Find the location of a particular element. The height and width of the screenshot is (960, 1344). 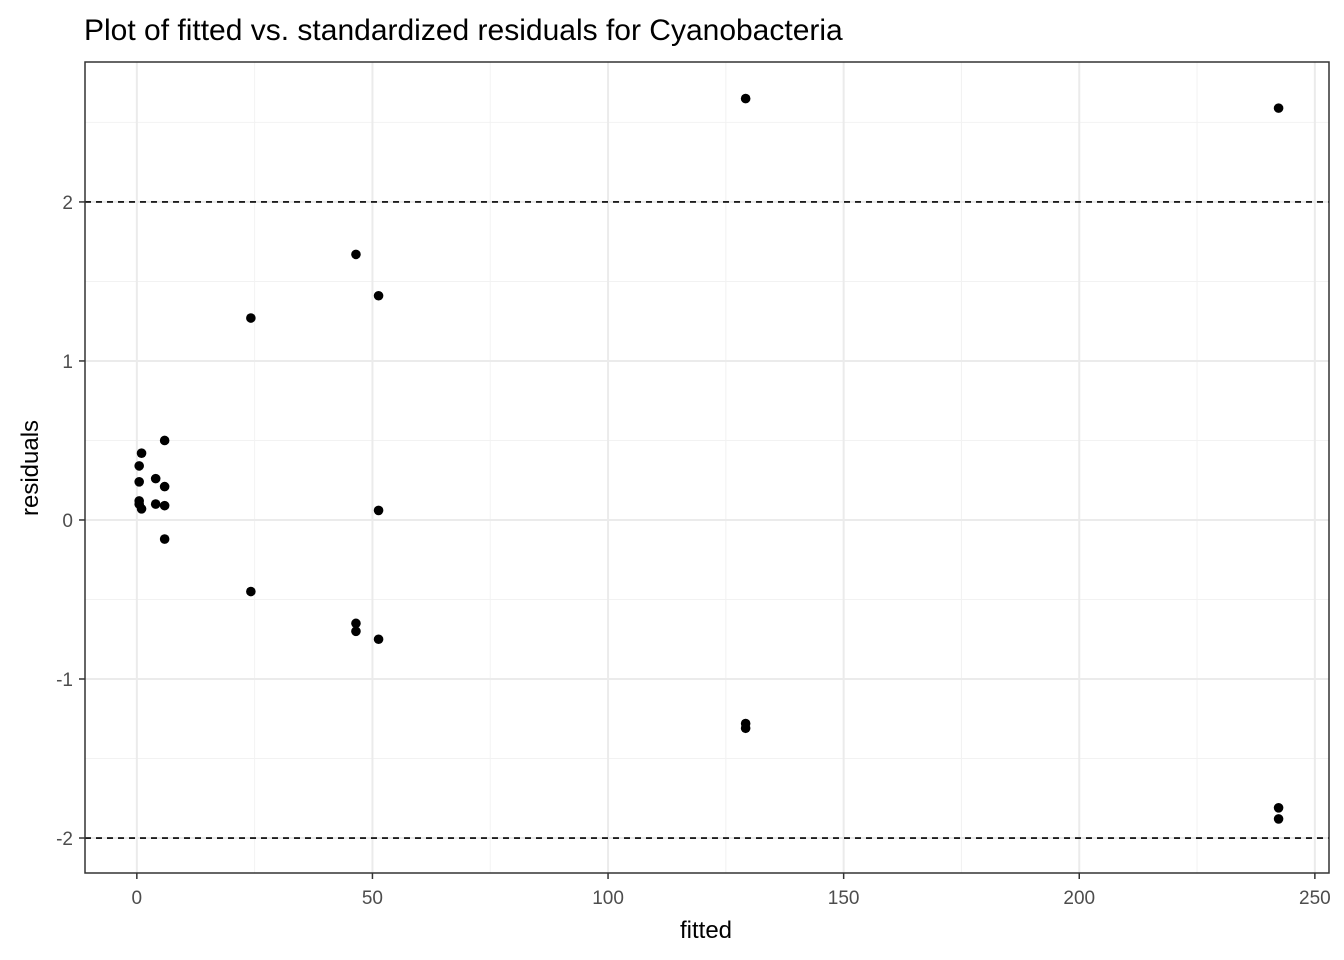

x-axis-ticks: 0 50 100 150 200 250 is located at coordinates (731, 891).